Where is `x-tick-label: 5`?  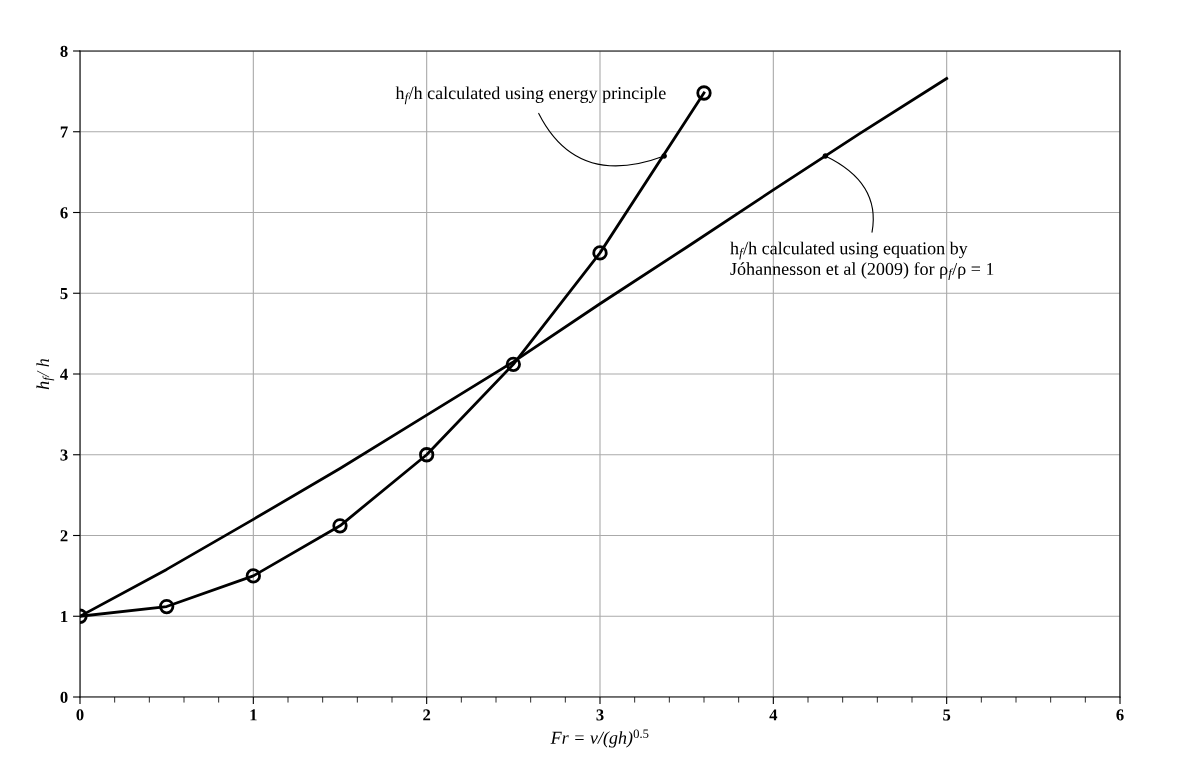 x-tick-label: 5 is located at coordinates (947, 715).